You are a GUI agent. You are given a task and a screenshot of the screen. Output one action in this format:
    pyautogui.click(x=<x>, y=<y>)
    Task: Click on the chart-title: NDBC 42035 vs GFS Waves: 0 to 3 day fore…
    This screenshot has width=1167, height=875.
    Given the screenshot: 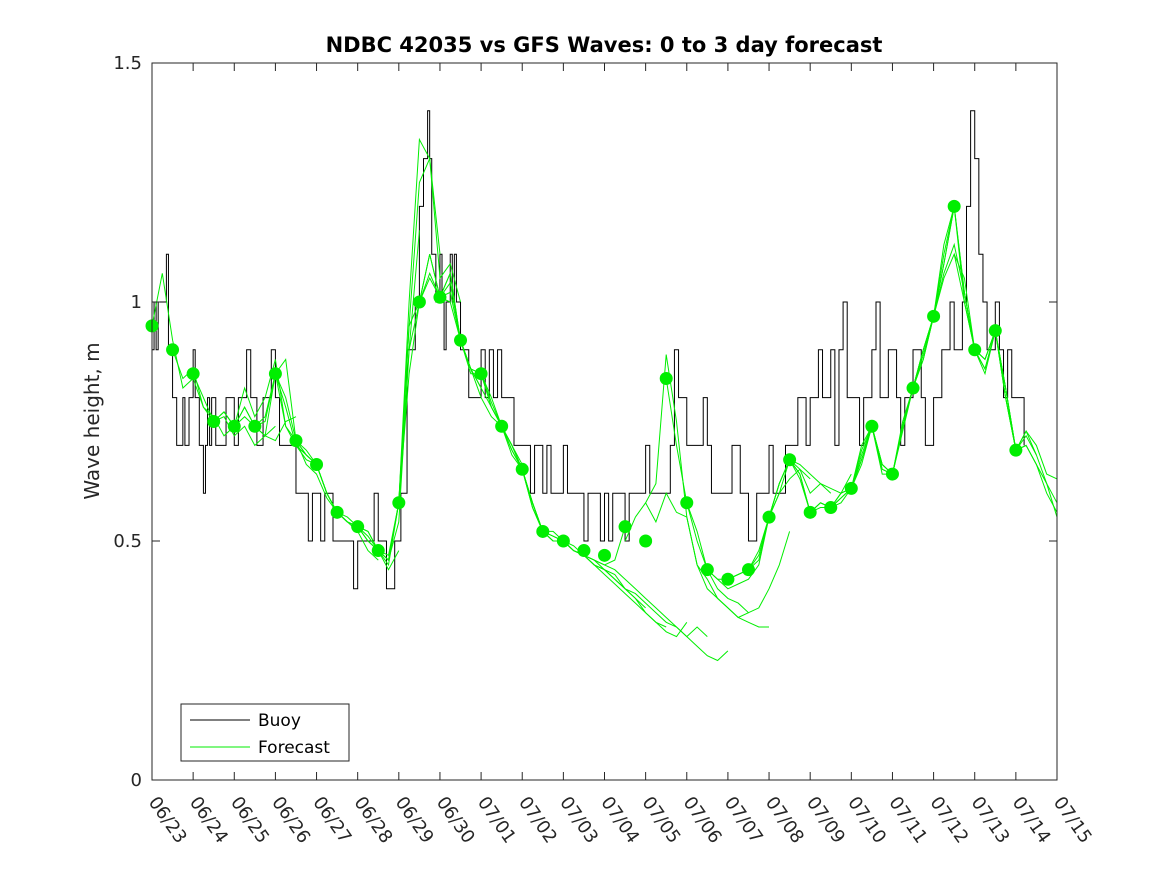 What is the action you would take?
    pyautogui.click(x=604, y=45)
    